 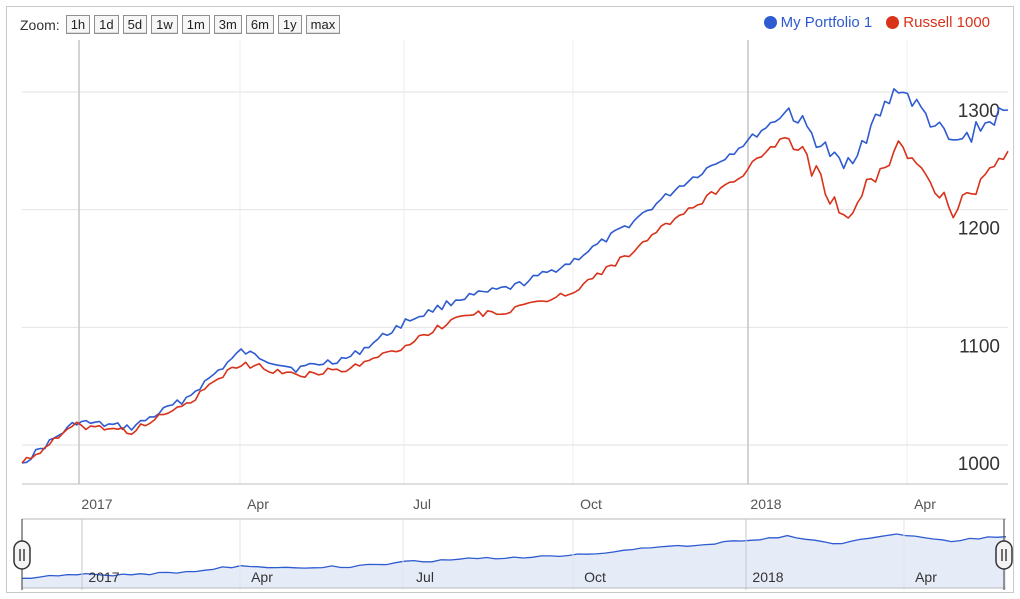 I want to click on navigator-right-handle, so click(x=1004, y=554).